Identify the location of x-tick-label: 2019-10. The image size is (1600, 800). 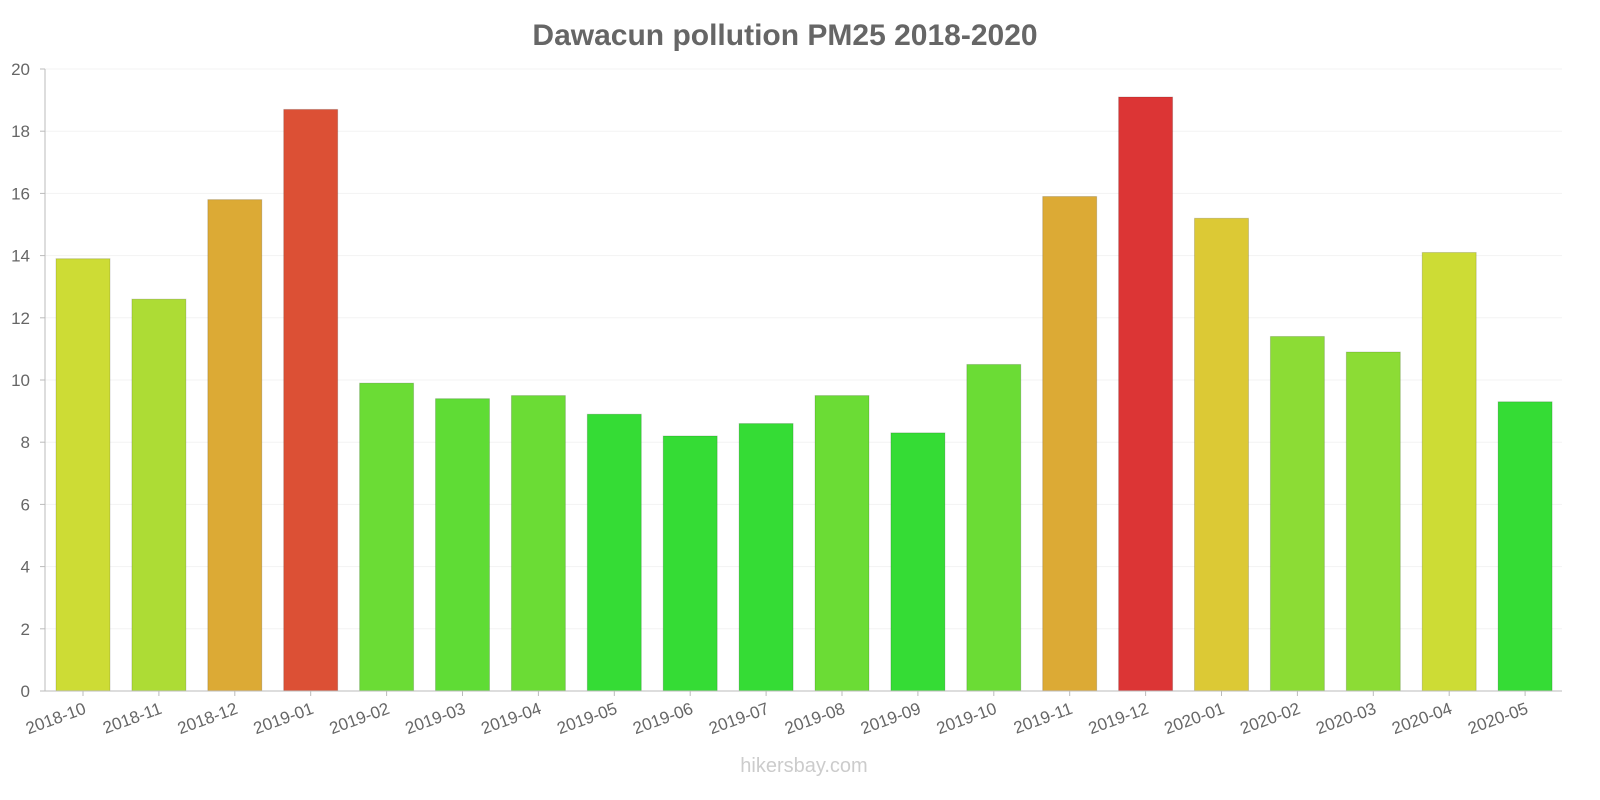
(966, 718).